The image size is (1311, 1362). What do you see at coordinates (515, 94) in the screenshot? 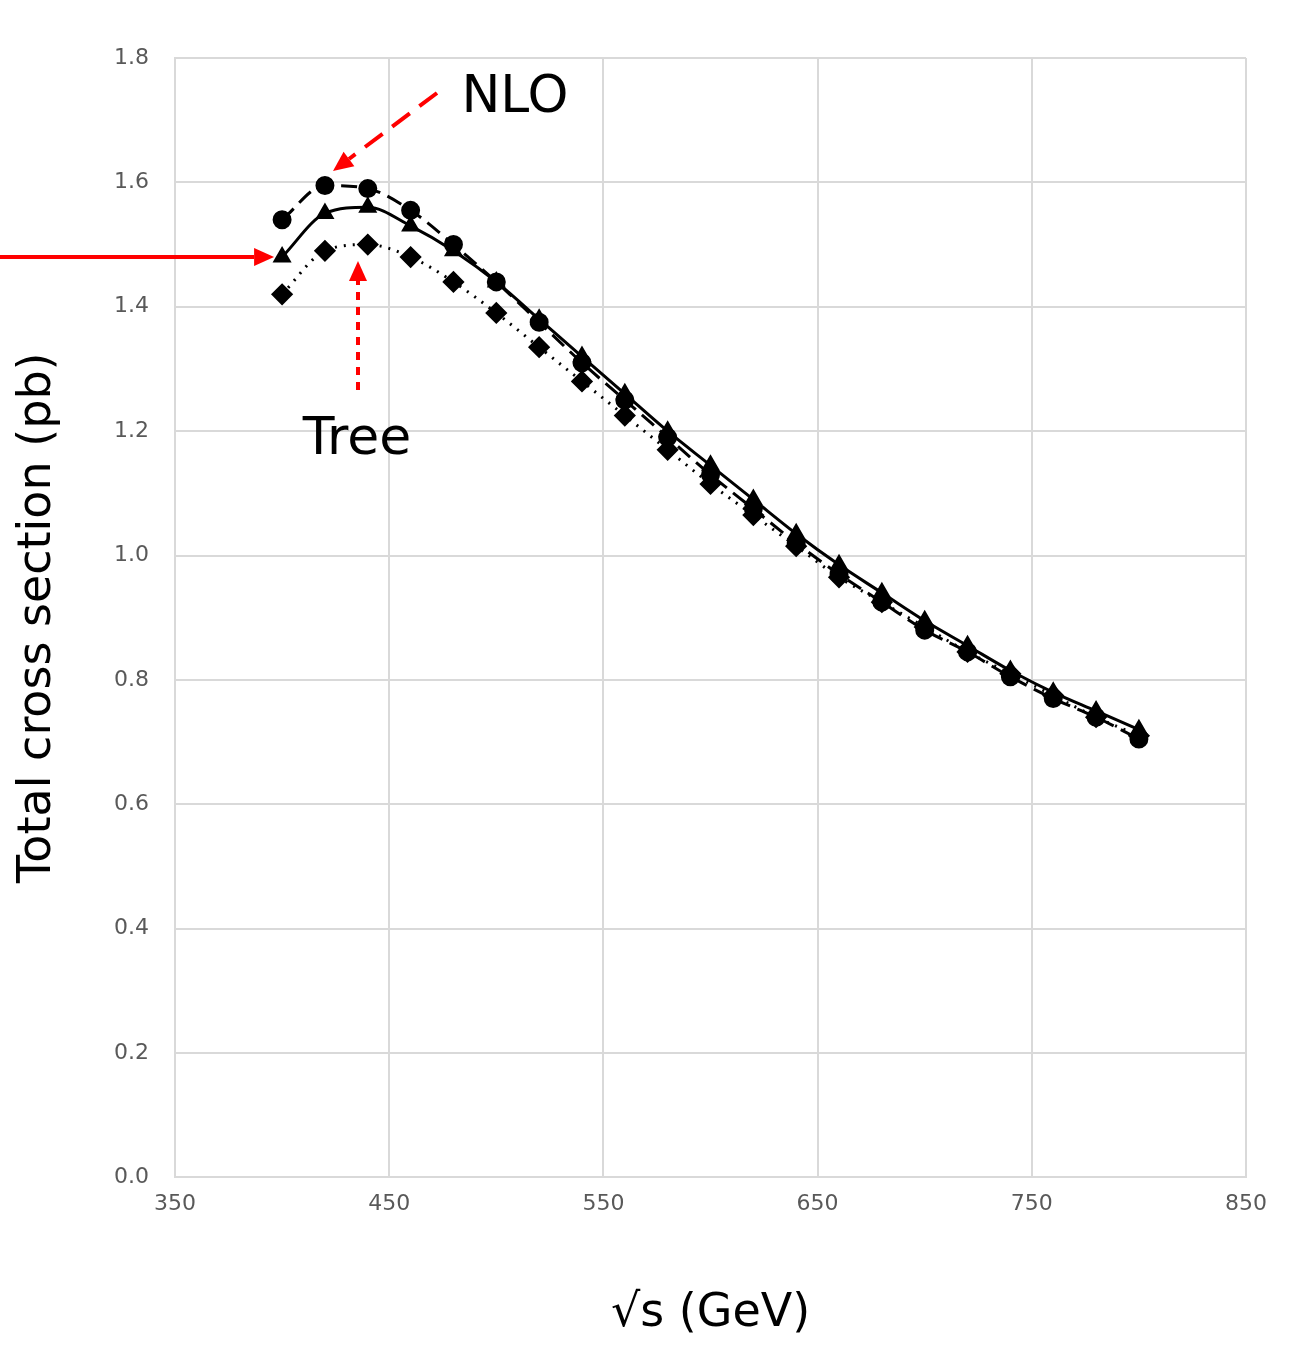
I see `annotation: NLO` at bounding box center [515, 94].